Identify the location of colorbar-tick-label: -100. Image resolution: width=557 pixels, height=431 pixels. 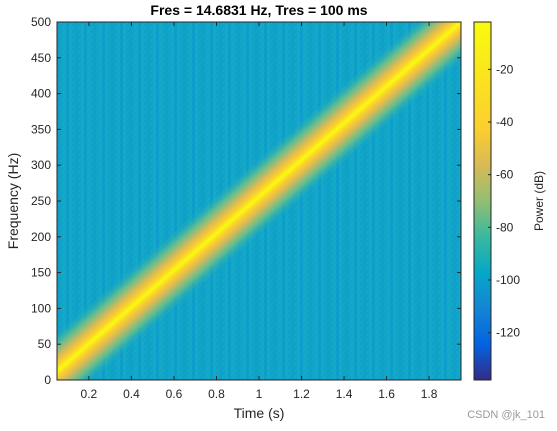
(508, 280).